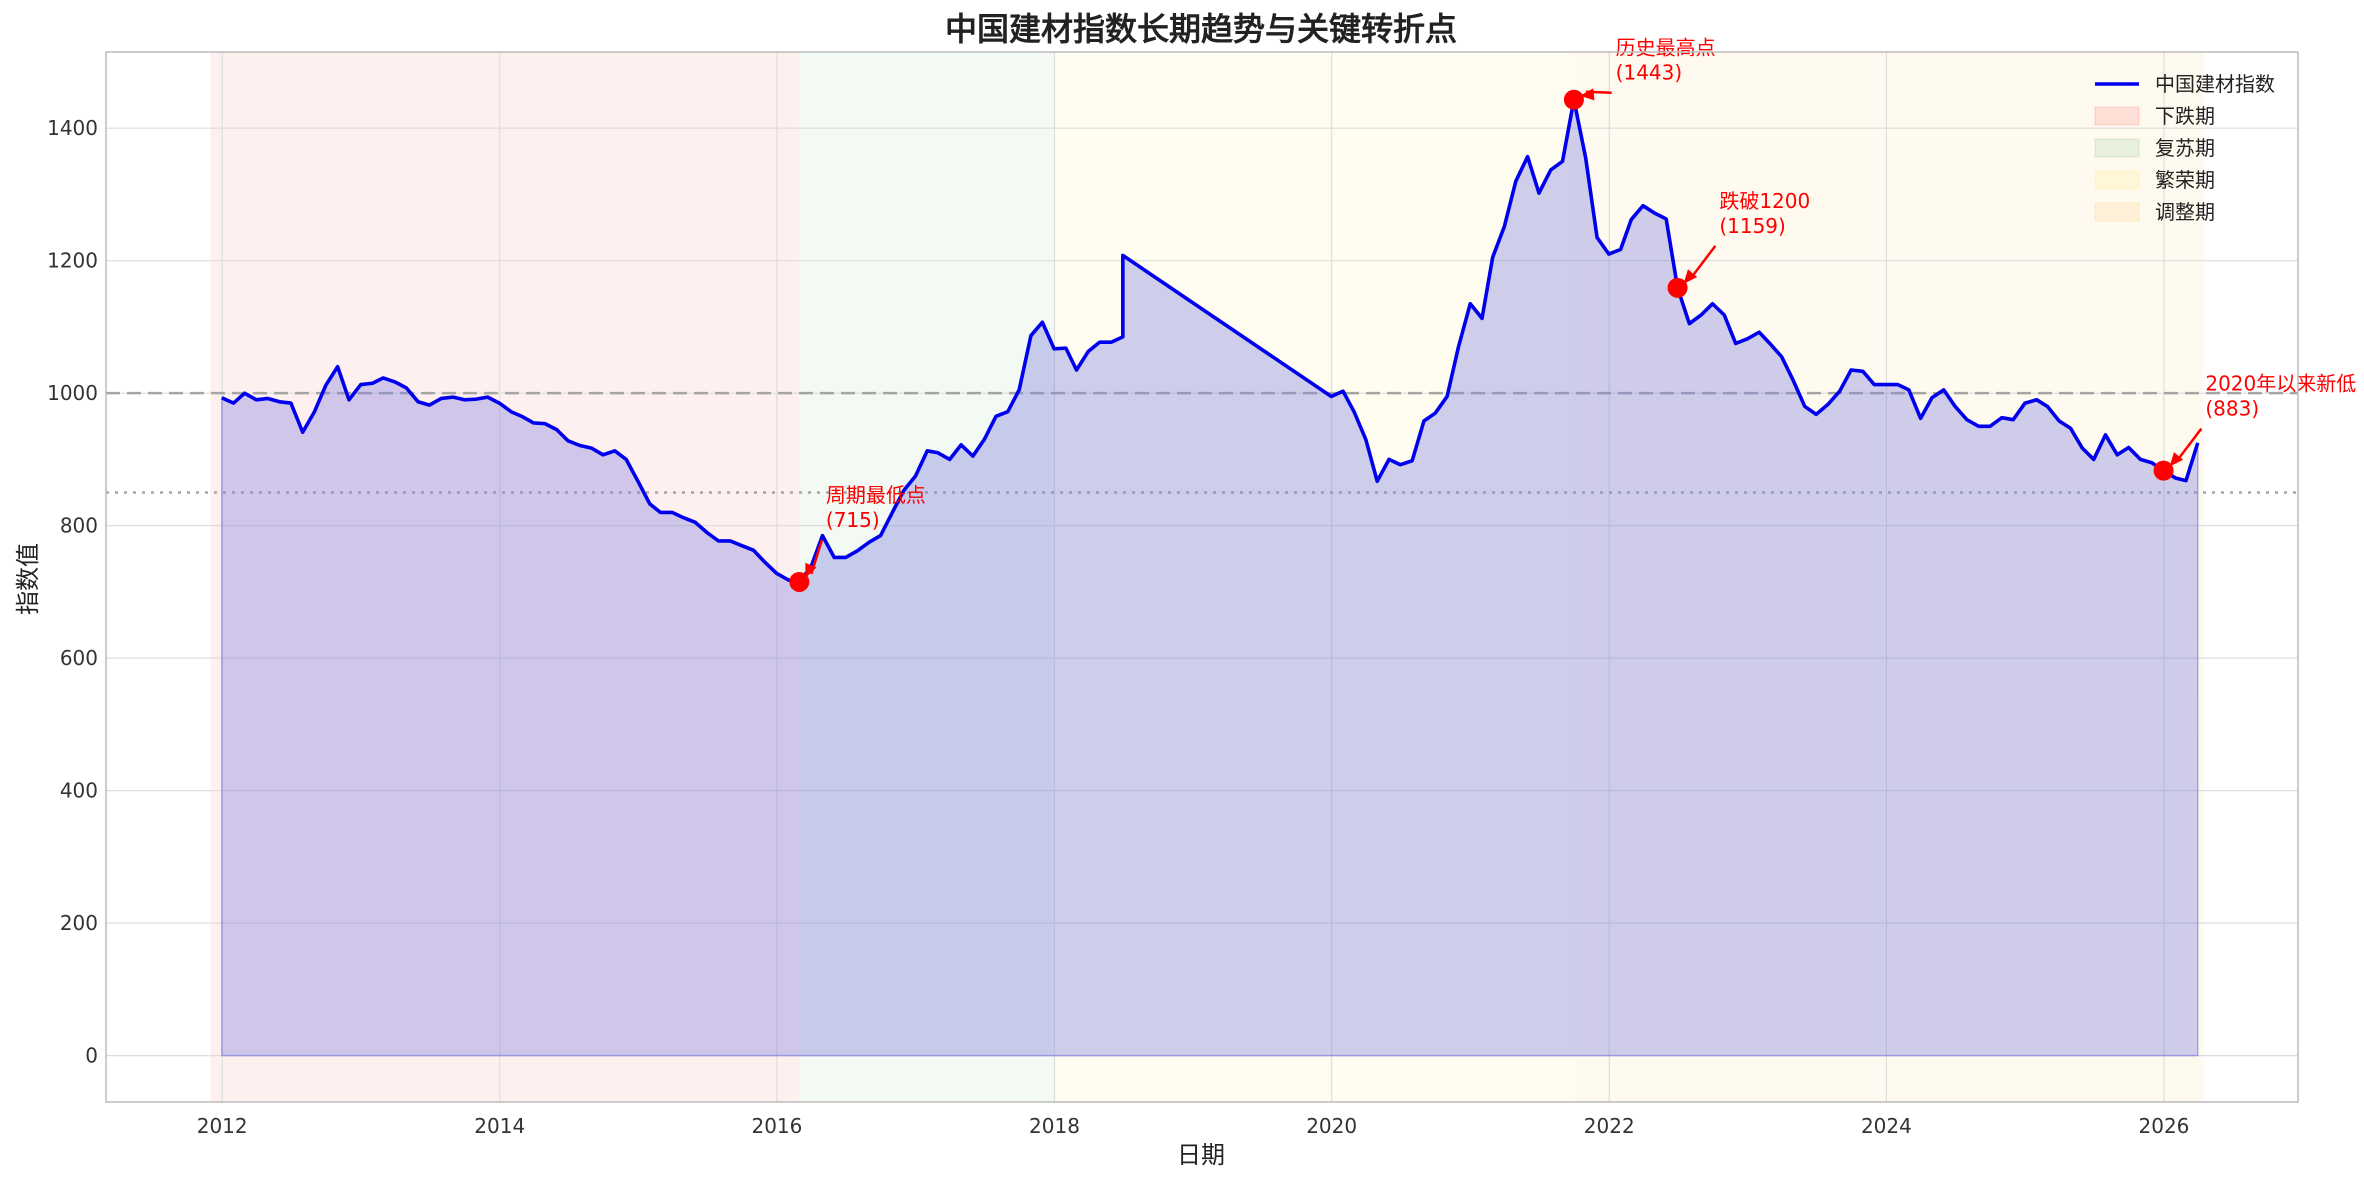 The width and height of the screenshot is (2364, 1182). What do you see at coordinates (1764, 201) in the screenshot?
I see `annotation-label-2: 跌破1200` at bounding box center [1764, 201].